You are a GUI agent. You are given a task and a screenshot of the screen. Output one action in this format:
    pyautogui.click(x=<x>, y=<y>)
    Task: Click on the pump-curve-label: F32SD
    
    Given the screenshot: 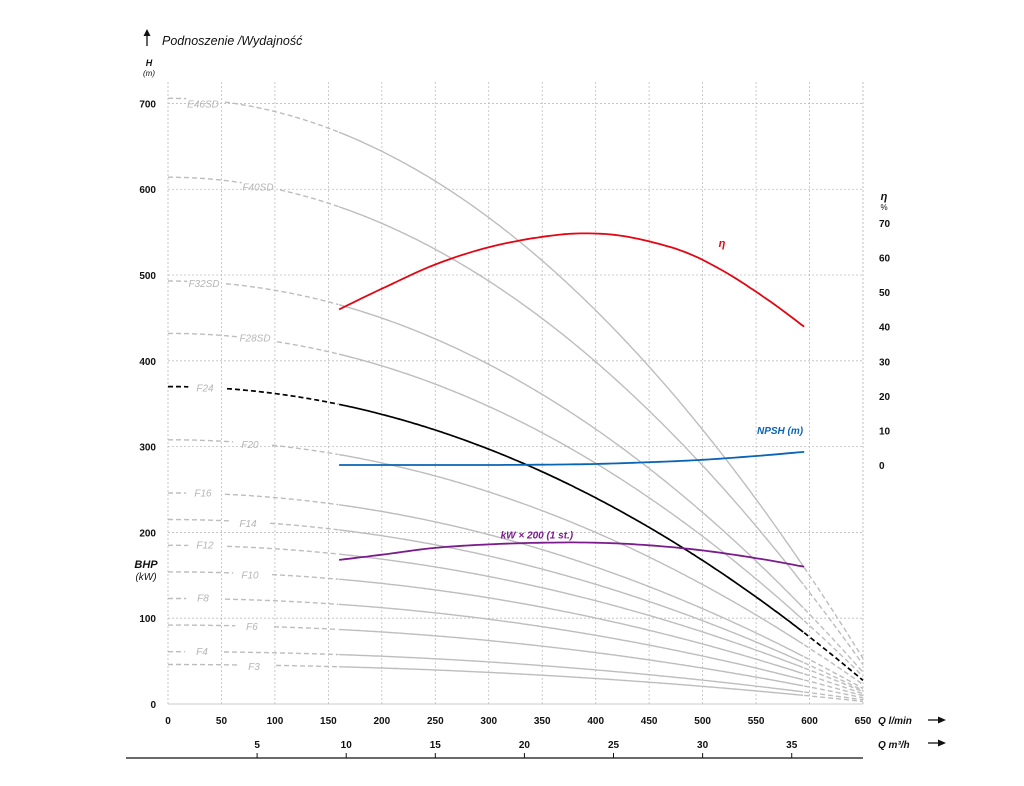 What is the action you would take?
    pyautogui.click(x=203, y=284)
    